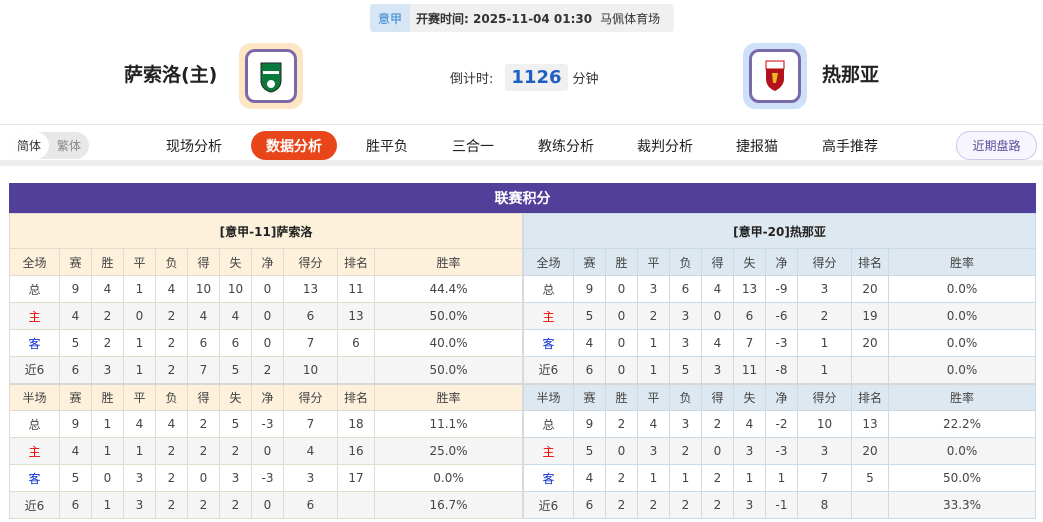 This screenshot has height=522, width=1043. I want to click on standings-title: 联赛积分, so click(522, 198).